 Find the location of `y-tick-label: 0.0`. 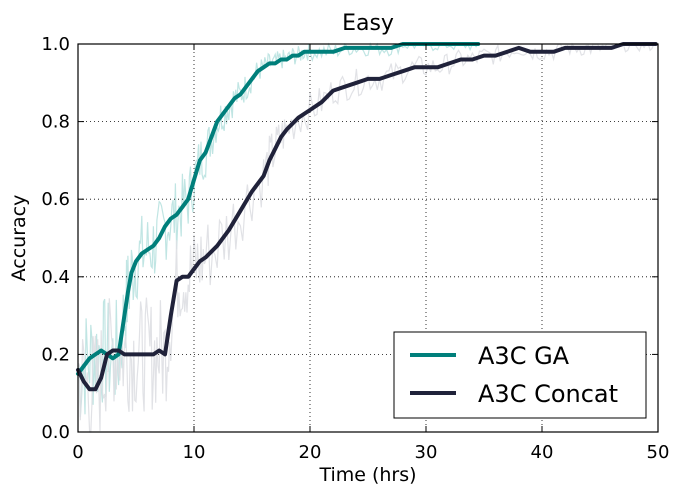

y-tick-label: 0.0 is located at coordinates (55, 432).